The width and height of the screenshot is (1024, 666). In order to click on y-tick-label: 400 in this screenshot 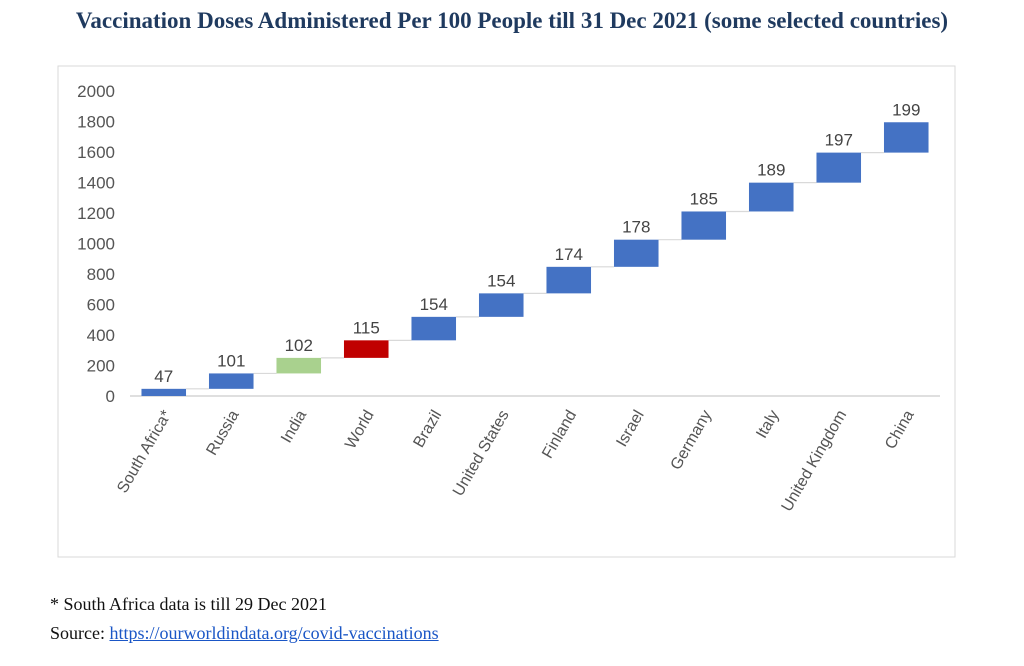, I will do `click(101, 335)`.